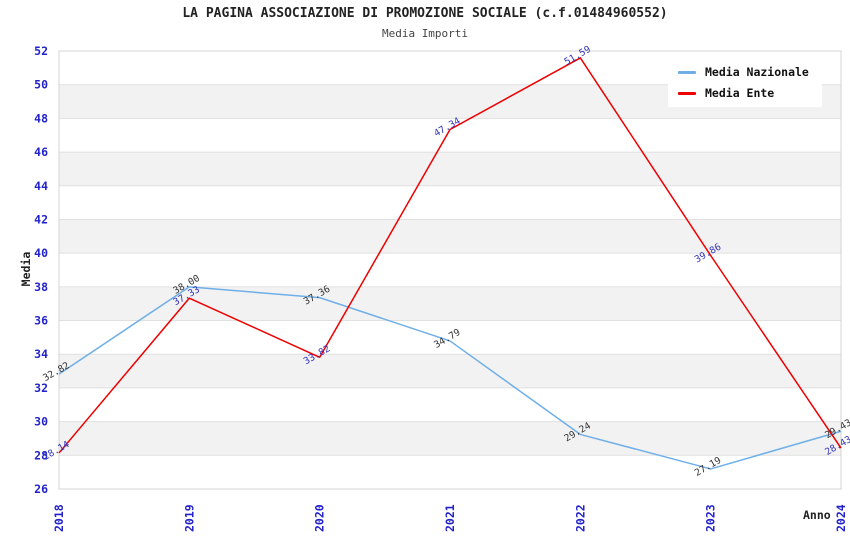 The width and height of the screenshot is (850, 550). Describe the element at coordinates (41, 388) in the screenshot. I see `svg-text: 32` at that location.